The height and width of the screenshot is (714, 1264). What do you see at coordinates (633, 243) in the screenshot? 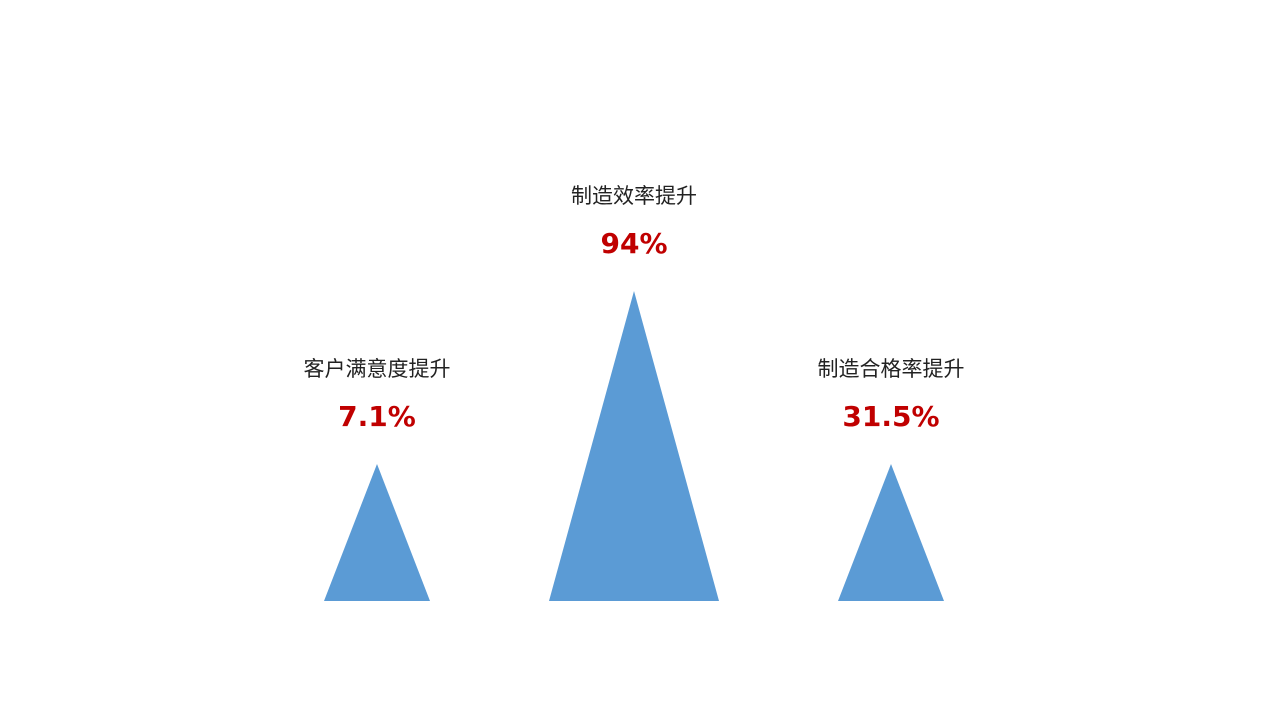
I see `value-label-manufacturing-efficiency: 94%` at bounding box center [633, 243].